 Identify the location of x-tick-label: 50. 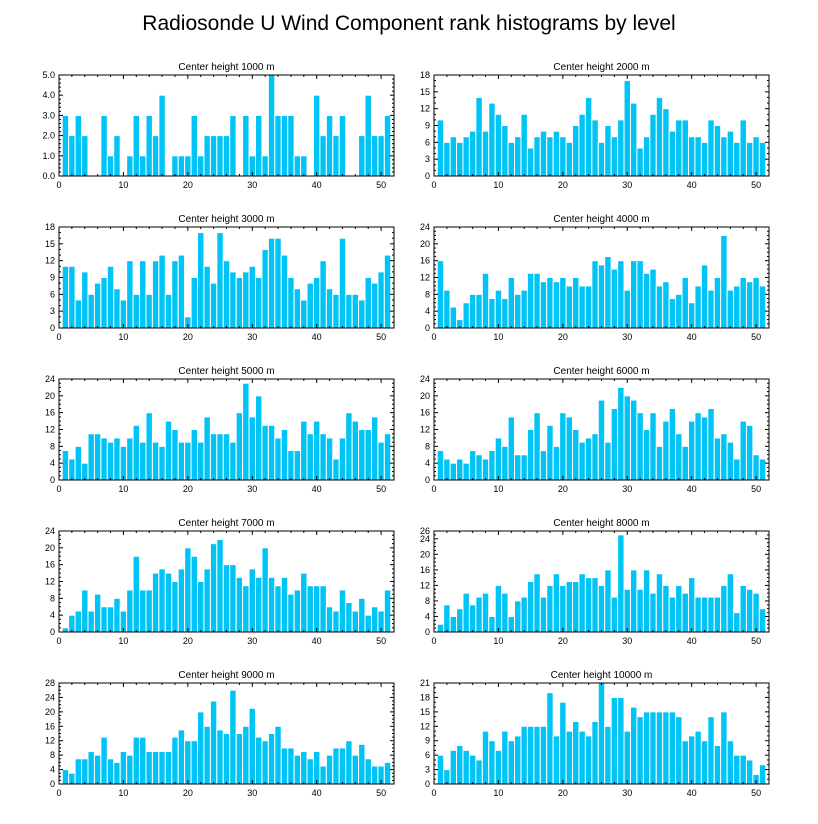
(756, 185).